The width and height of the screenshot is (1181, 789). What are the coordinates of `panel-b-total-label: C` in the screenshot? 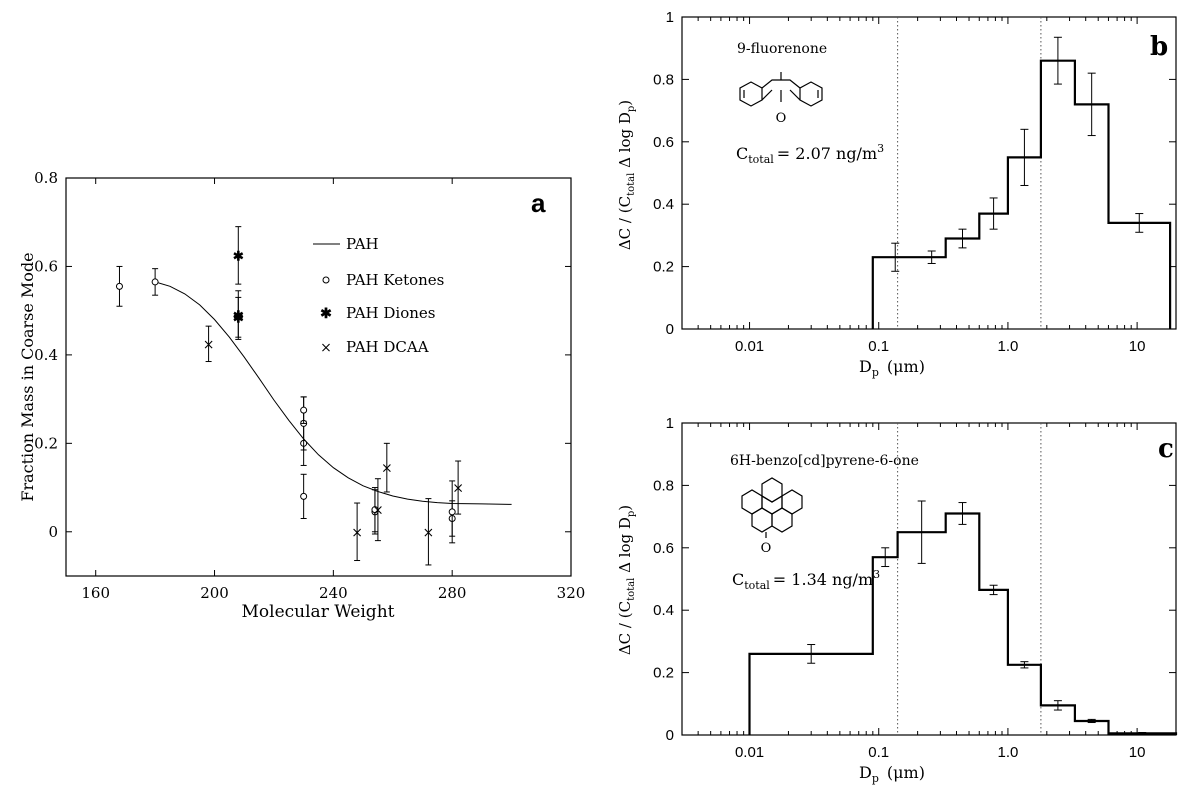 It's located at (742, 153).